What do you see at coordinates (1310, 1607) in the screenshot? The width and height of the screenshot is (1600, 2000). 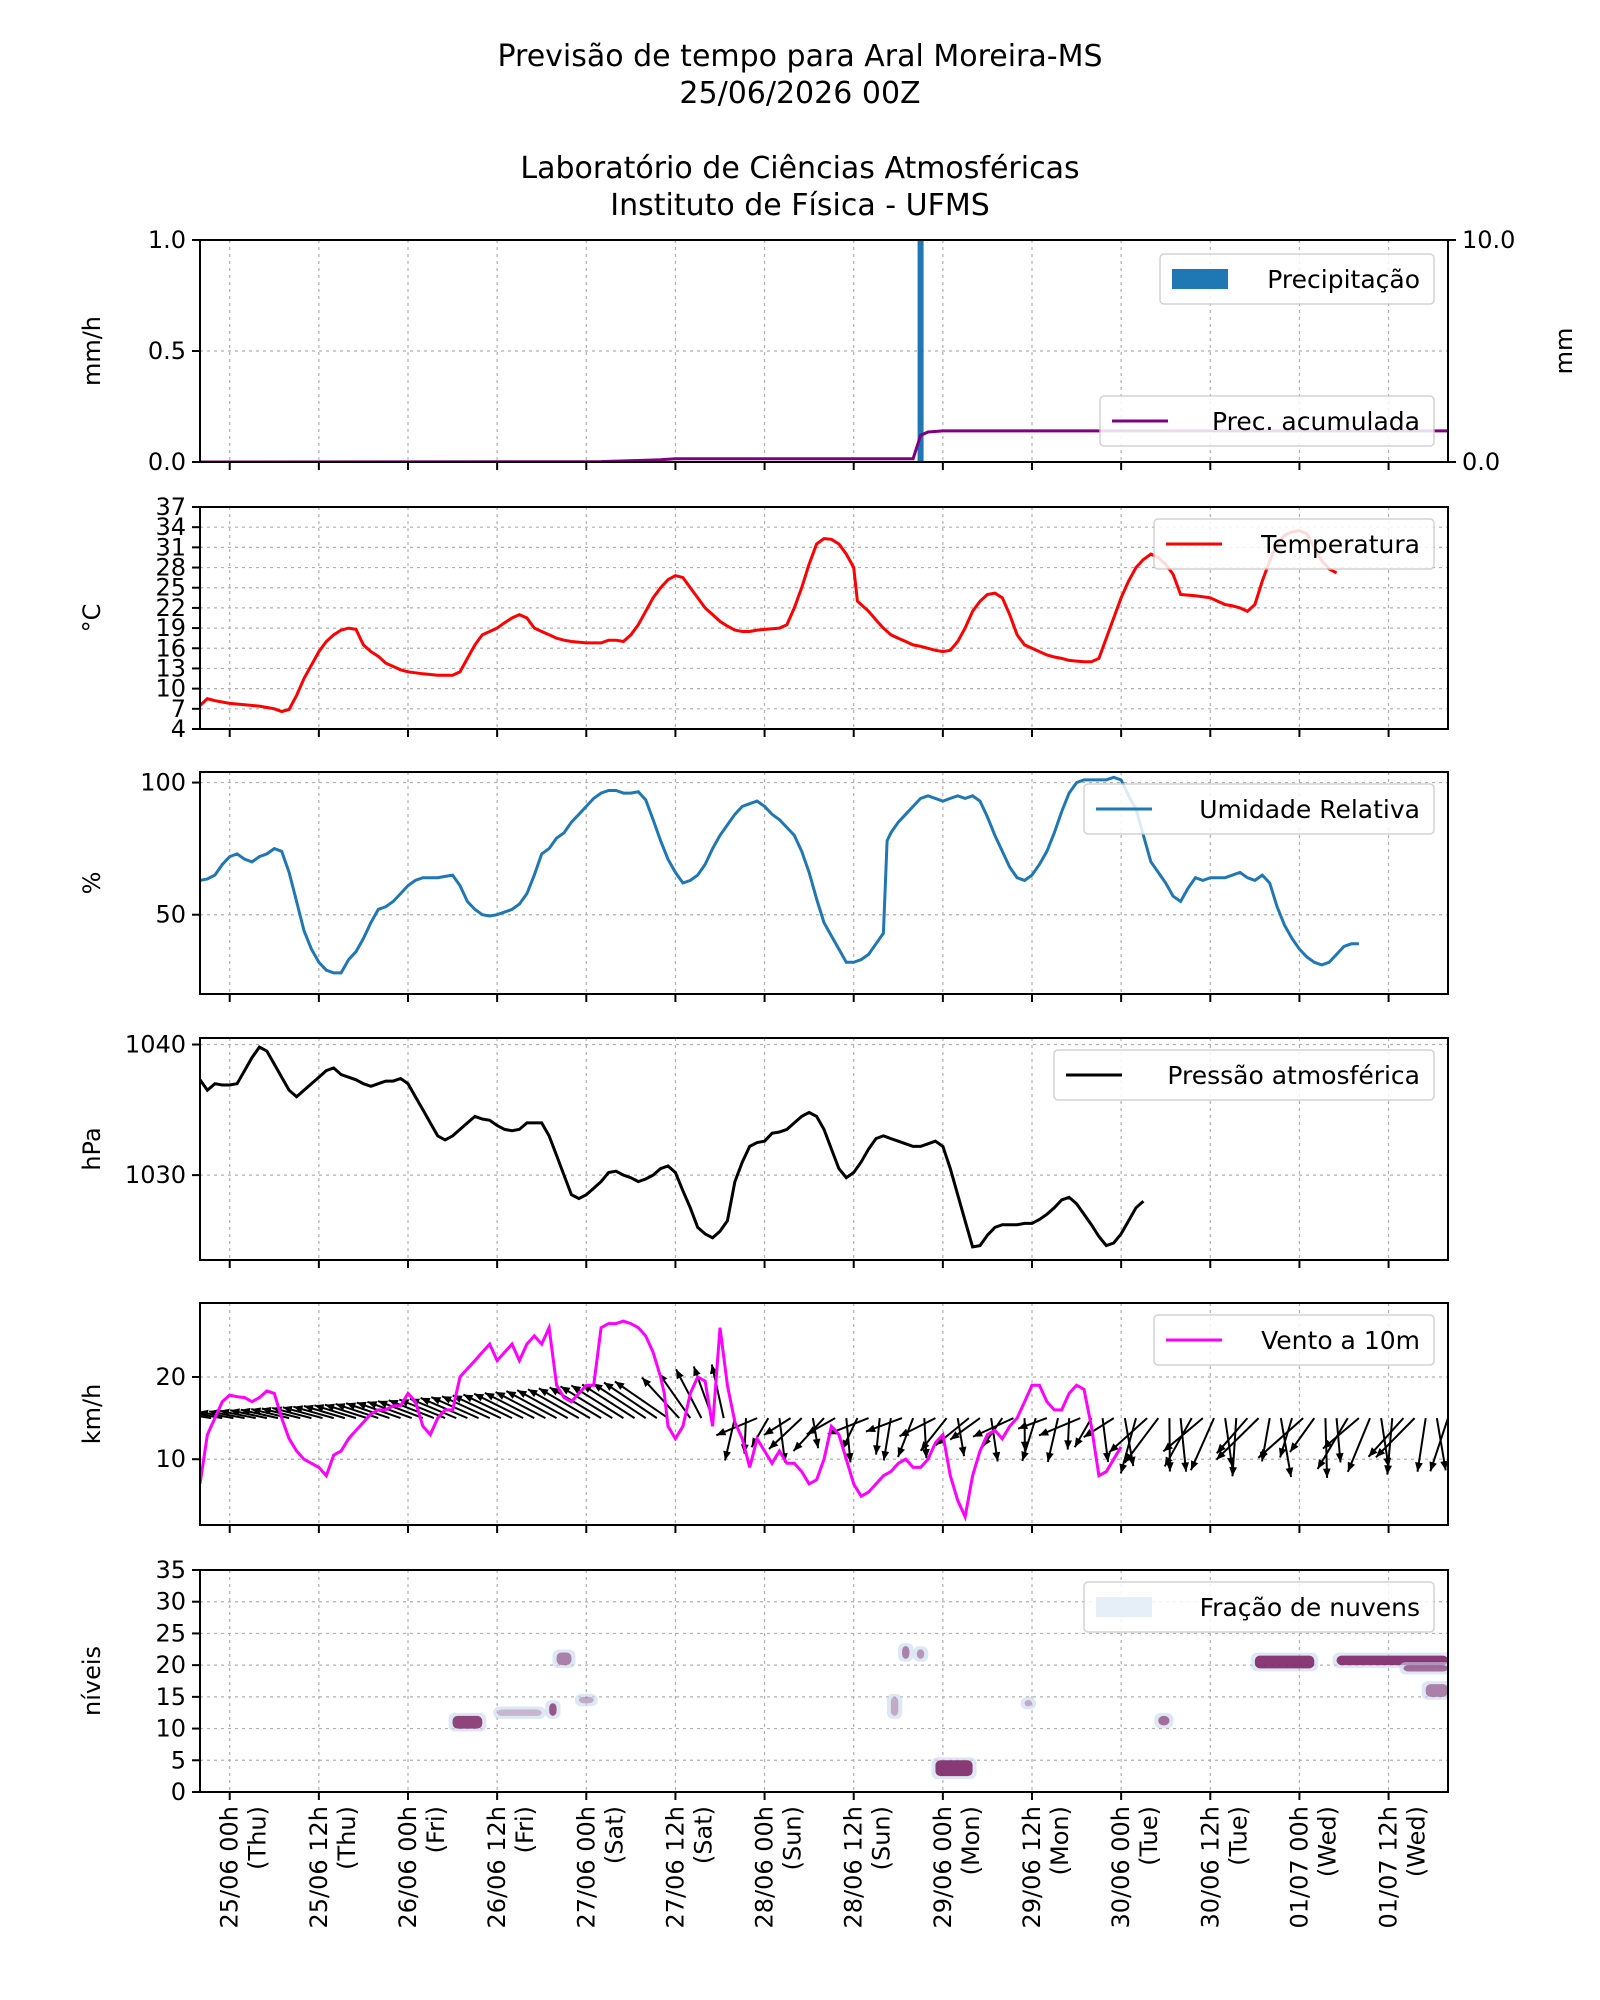 I see `legend-label: Fração de nuvens` at bounding box center [1310, 1607].